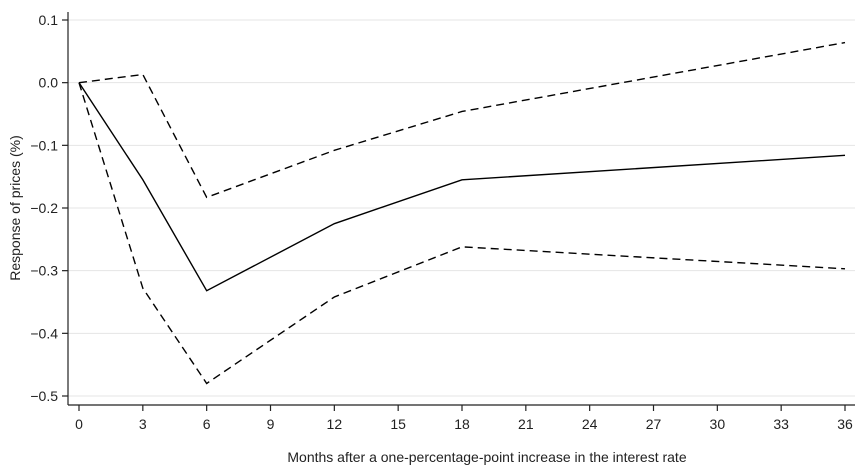 This screenshot has width=865, height=472. Describe the element at coordinates (654, 424) in the screenshot. I see `x-tick-label: 27` at that location.